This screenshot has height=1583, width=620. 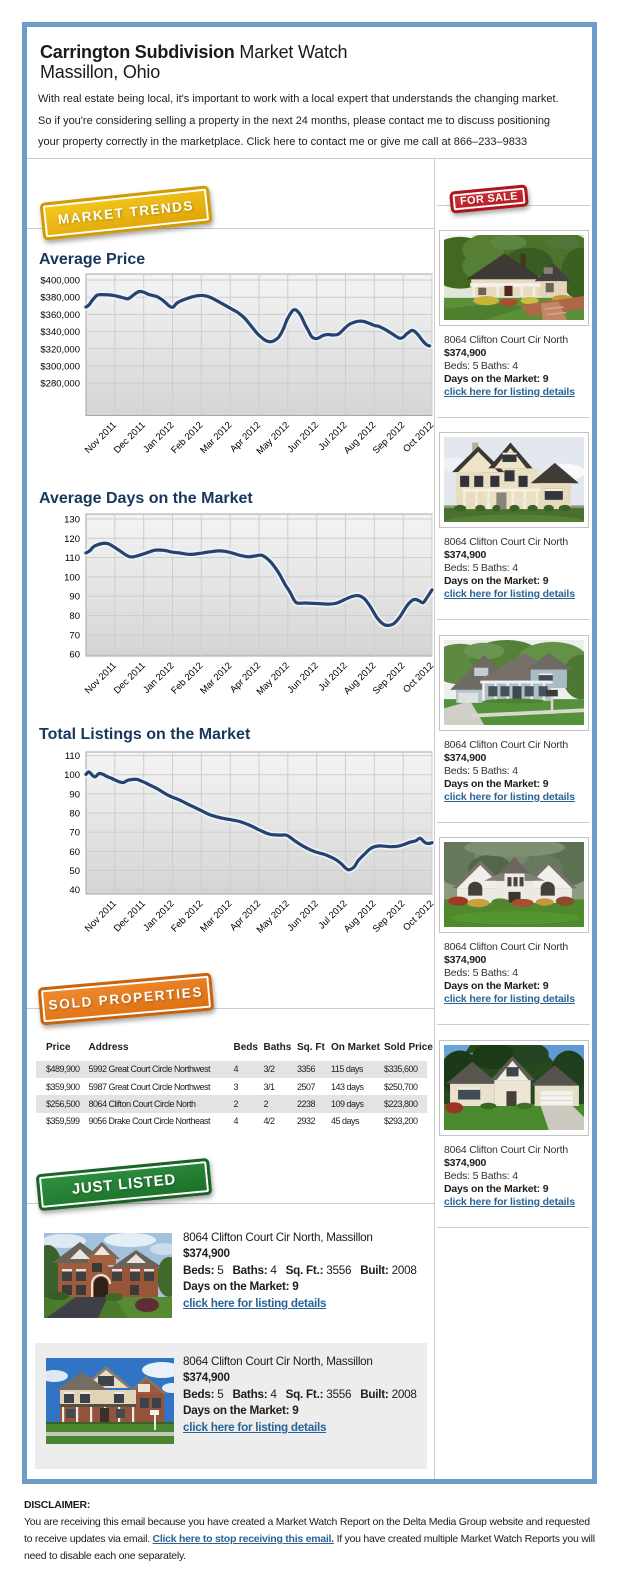 What do you see at coordinates (60, 384) in the screenshot?
I see `svg-text: $280,000` at bounding box center [60, 384].